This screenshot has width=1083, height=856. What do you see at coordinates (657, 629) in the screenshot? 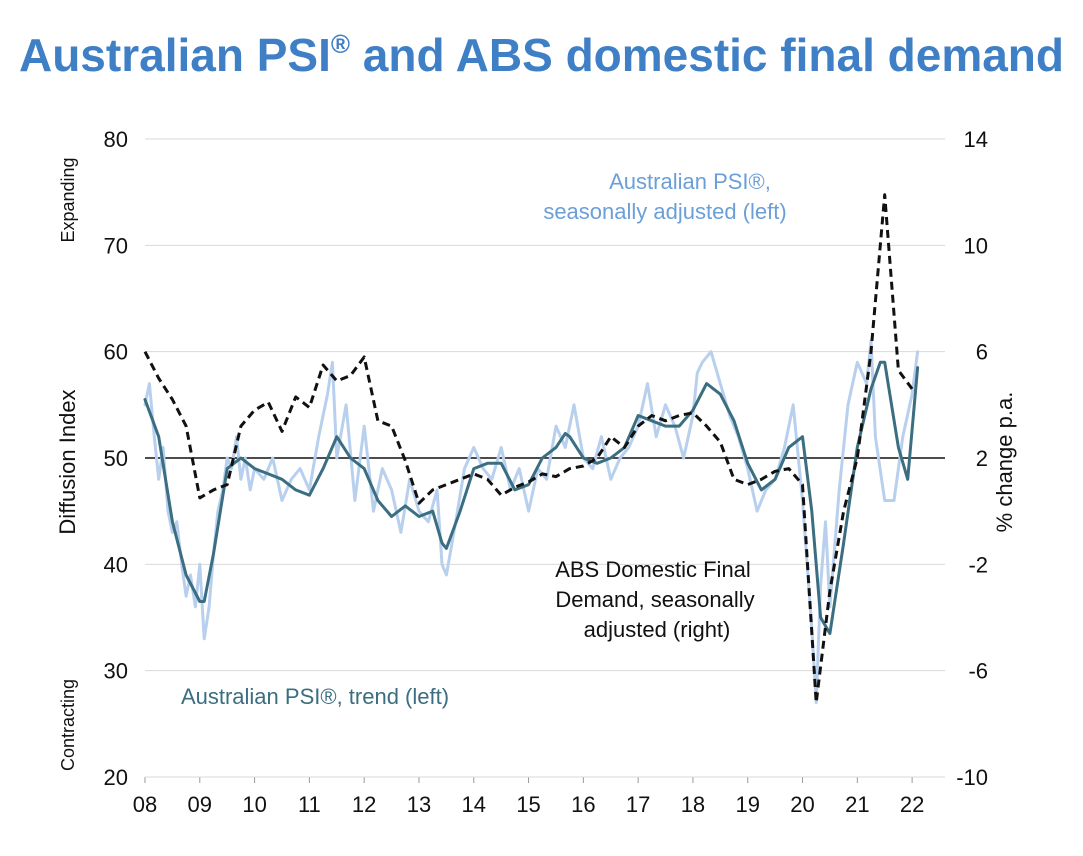
I see `annotation-dfd-line3: adjusted (right)` at bounding box center [657, 629].